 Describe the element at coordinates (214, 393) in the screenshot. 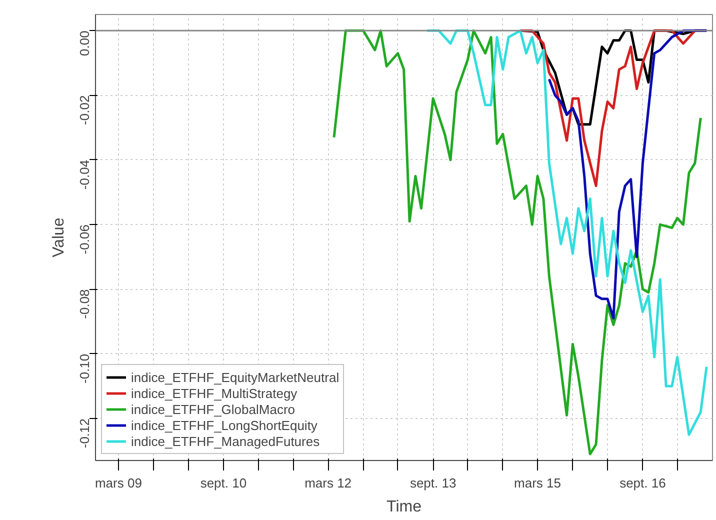

I see `legend-label: indice_ETFHF_MultiStrategy` at that location.